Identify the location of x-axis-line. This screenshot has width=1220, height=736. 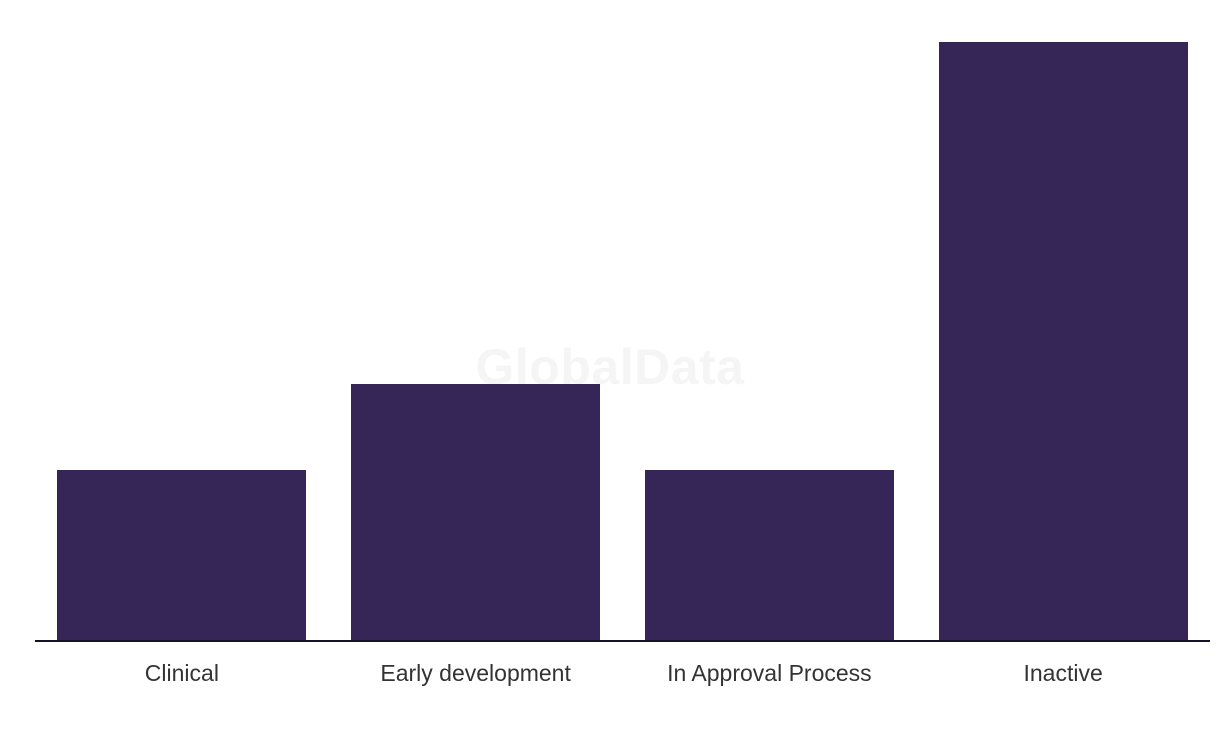
(622, 641).